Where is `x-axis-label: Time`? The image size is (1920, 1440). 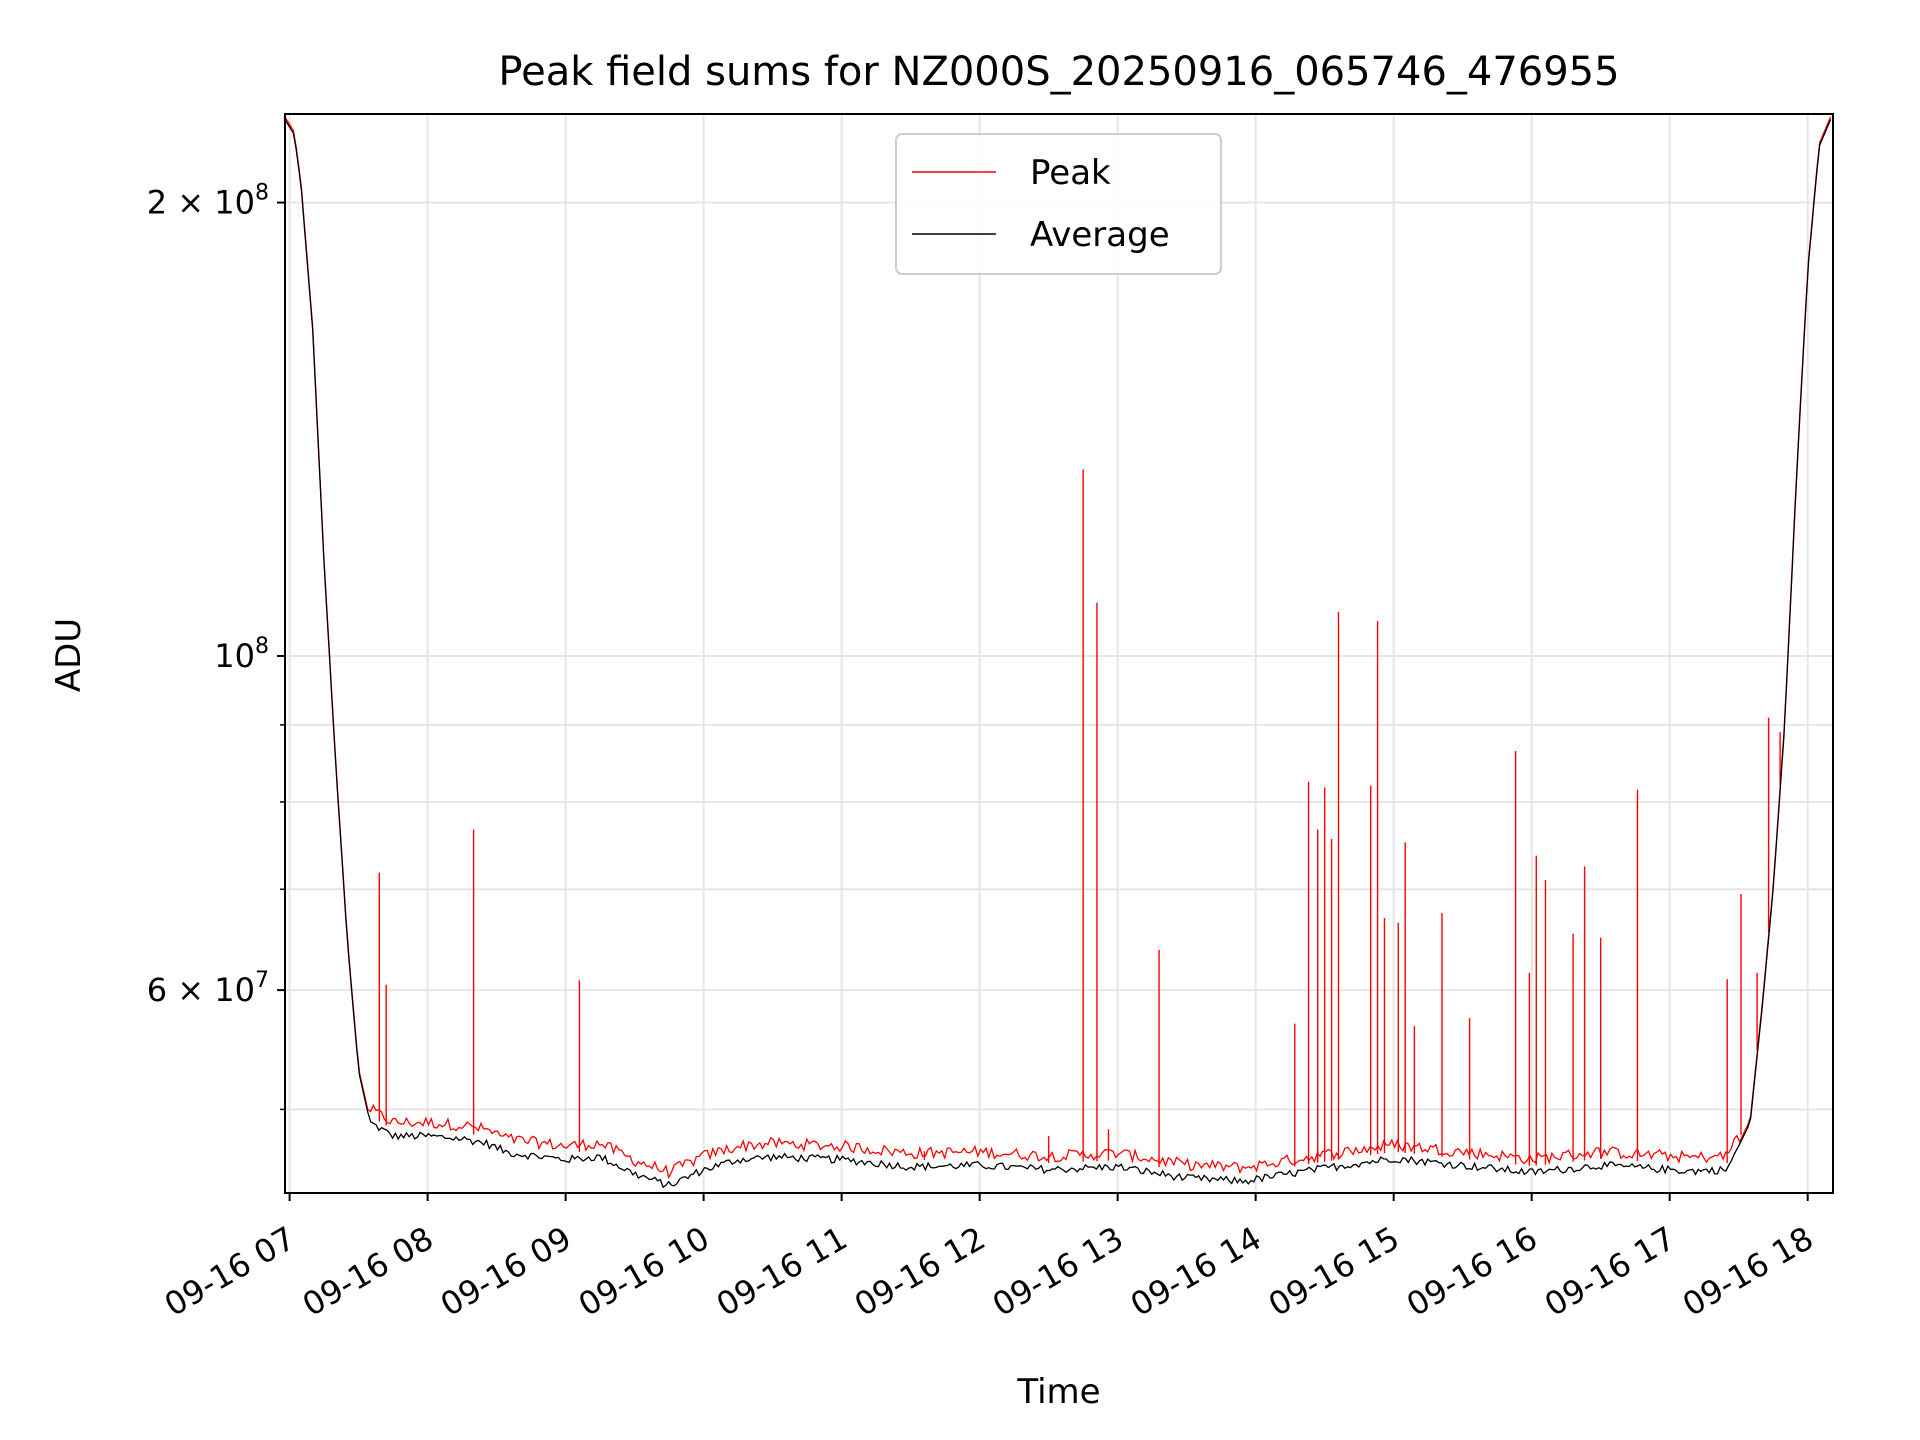 x-axis-label: Time is located at coordinates (1058, 1392).